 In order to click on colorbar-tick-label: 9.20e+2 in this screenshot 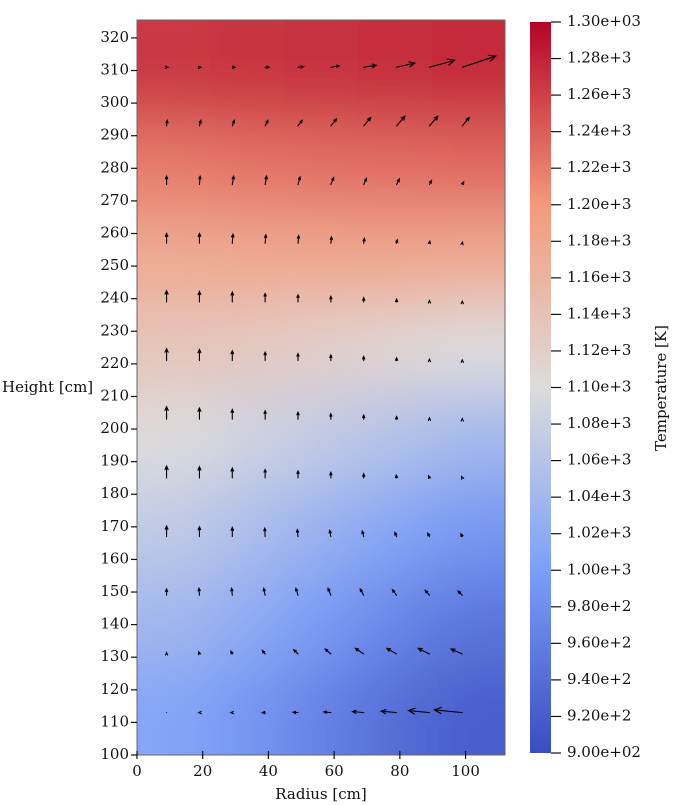, I will do `click(599, 715)`.